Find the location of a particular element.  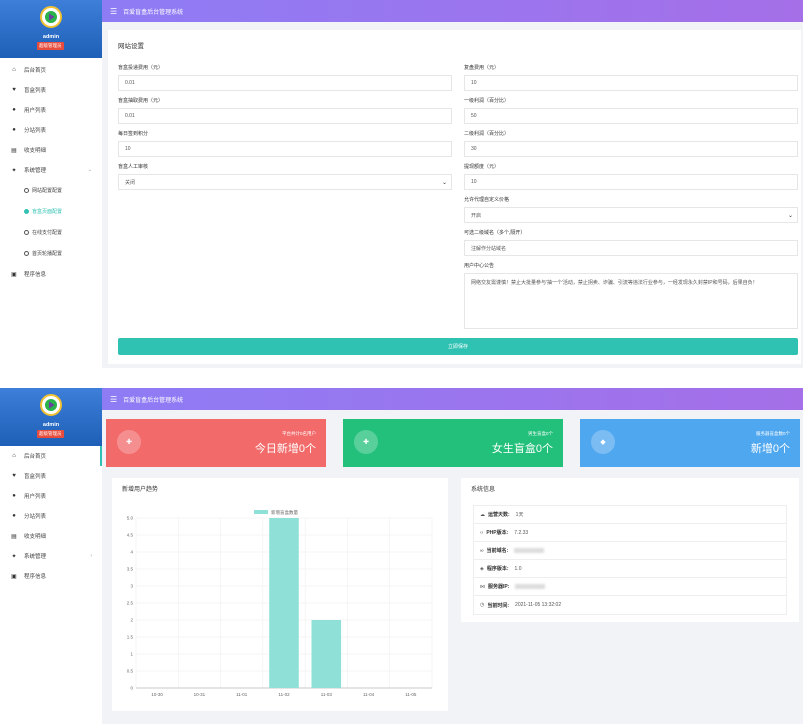

info-icon: ▣ is located at coordinates (14, 274).